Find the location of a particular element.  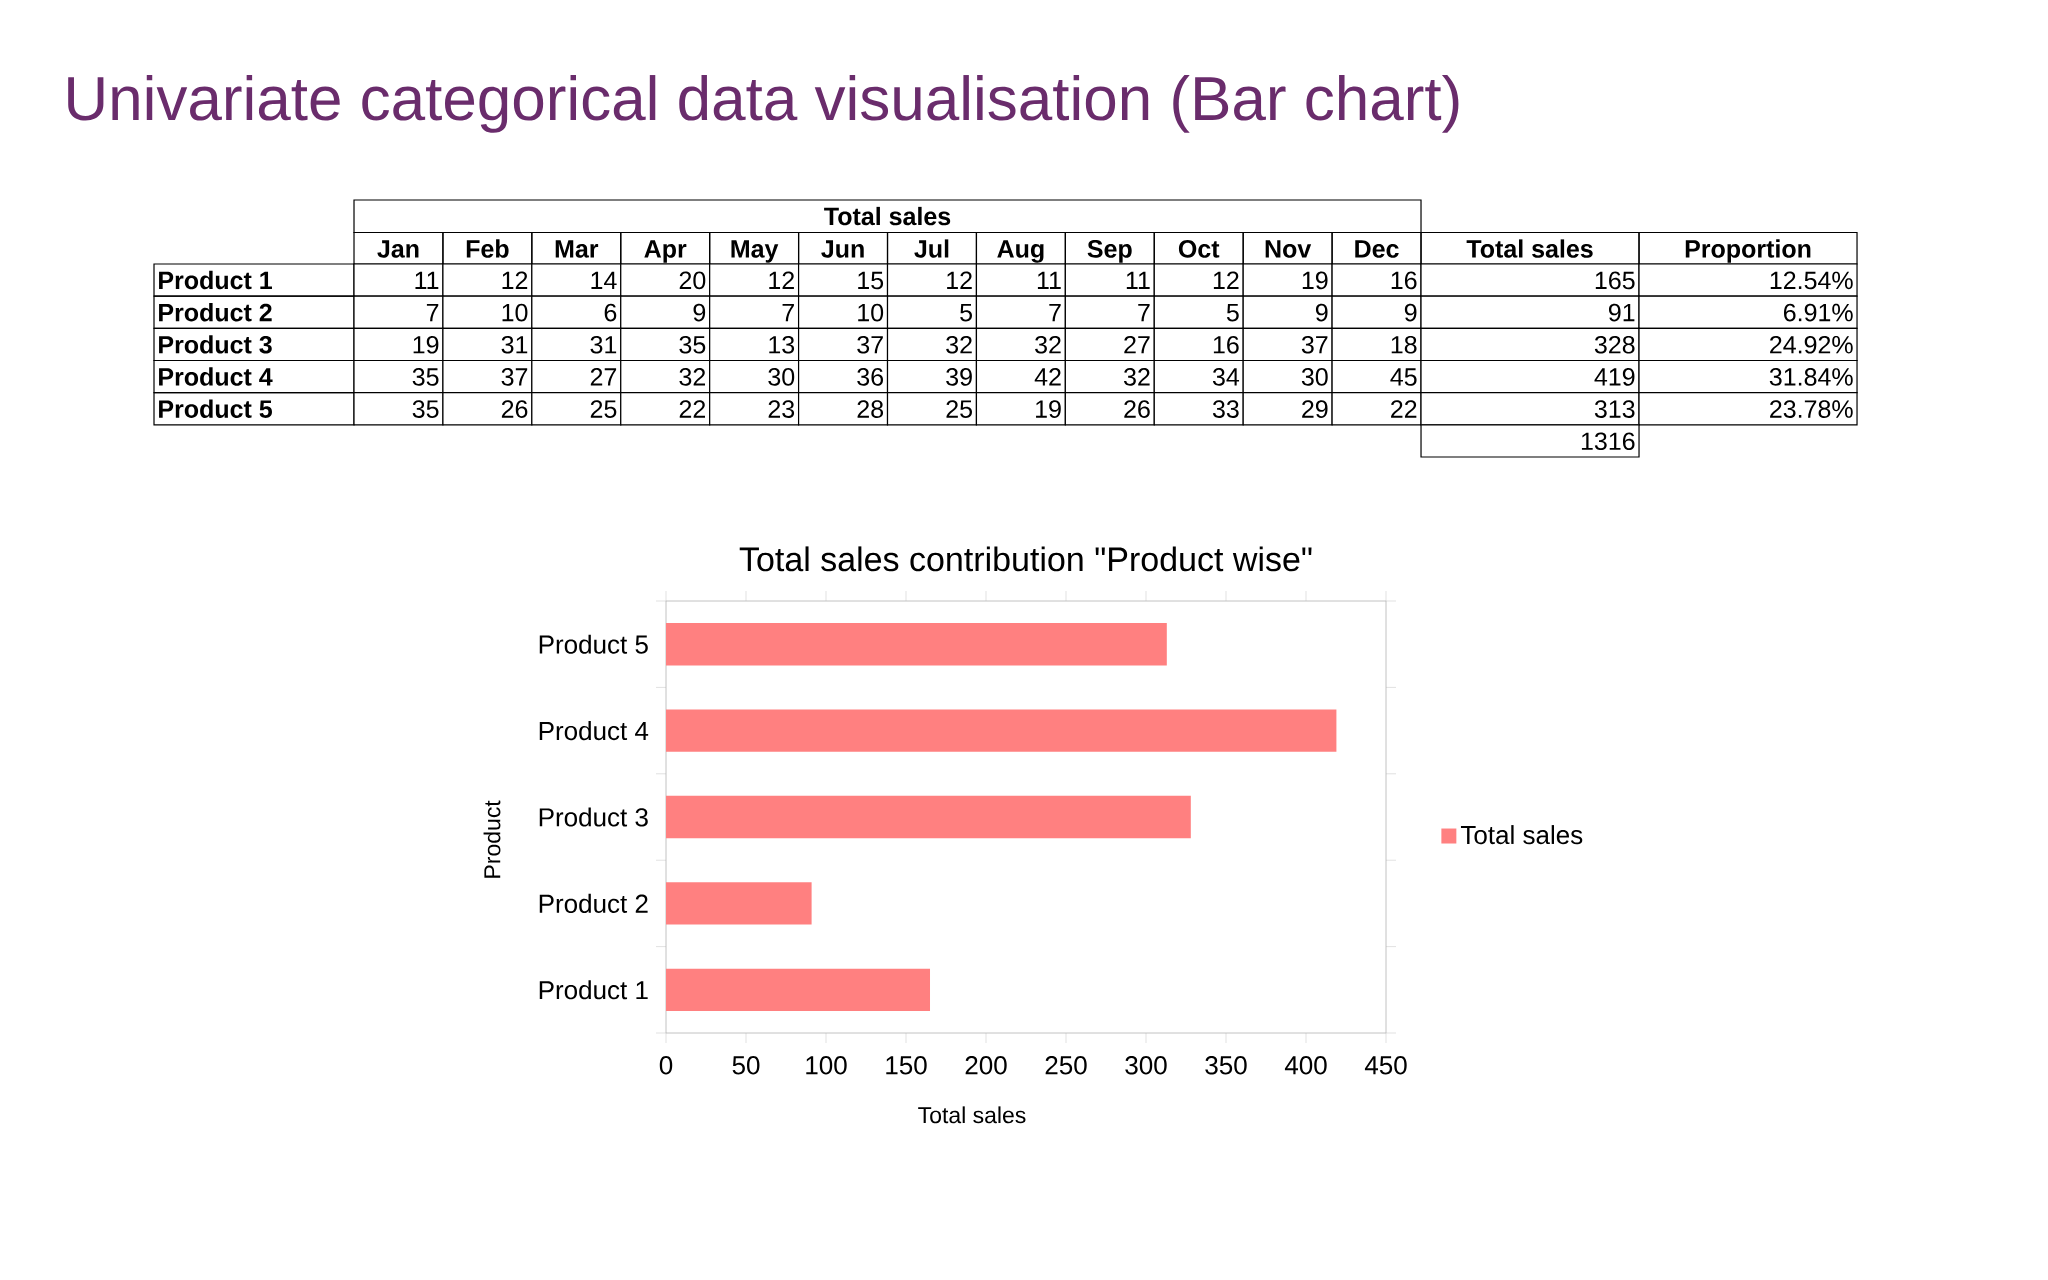

data-label: 91 is located at coordinates (1621, 312).